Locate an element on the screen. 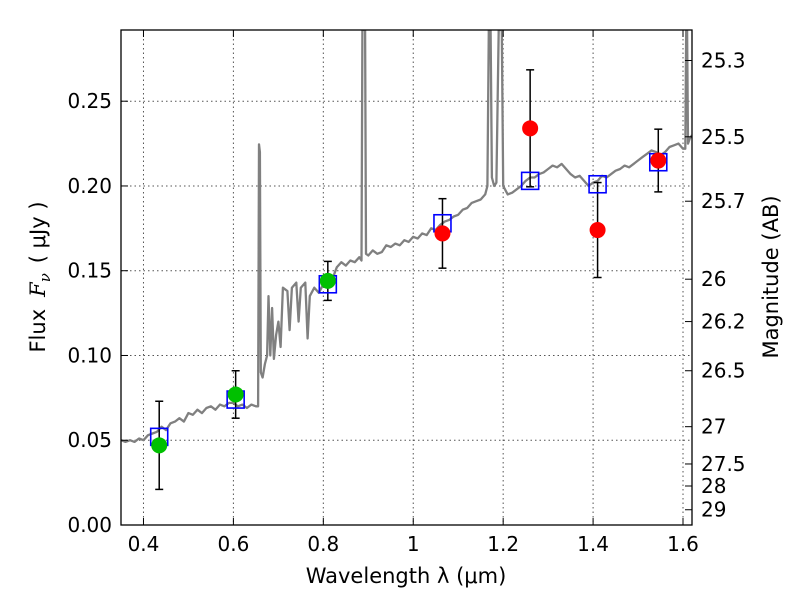  x-tick-label: 0.6 is located at coordinates (233, 544).